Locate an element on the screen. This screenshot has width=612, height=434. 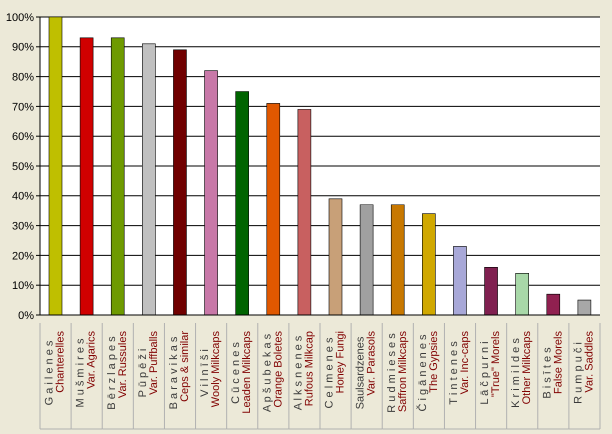
y-tick-label: 20% is located at coordinates (23, 256).